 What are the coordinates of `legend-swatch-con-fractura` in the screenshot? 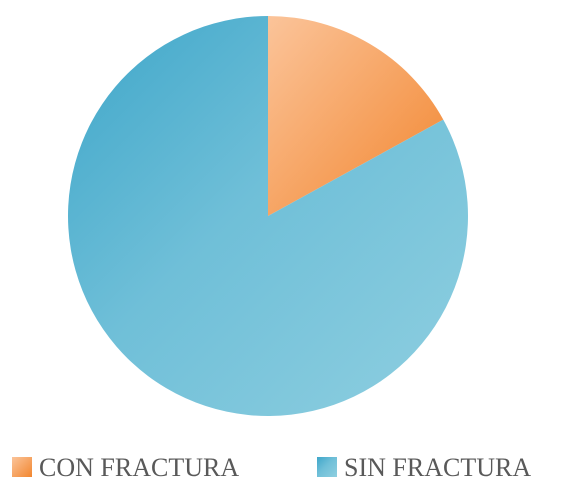 It's located at (22, 467).